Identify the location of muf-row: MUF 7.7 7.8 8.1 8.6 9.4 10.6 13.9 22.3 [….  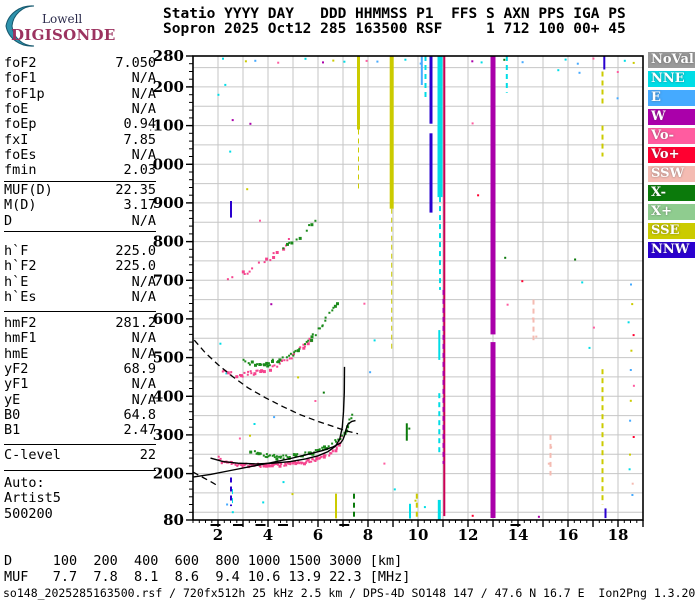
(207, 576).